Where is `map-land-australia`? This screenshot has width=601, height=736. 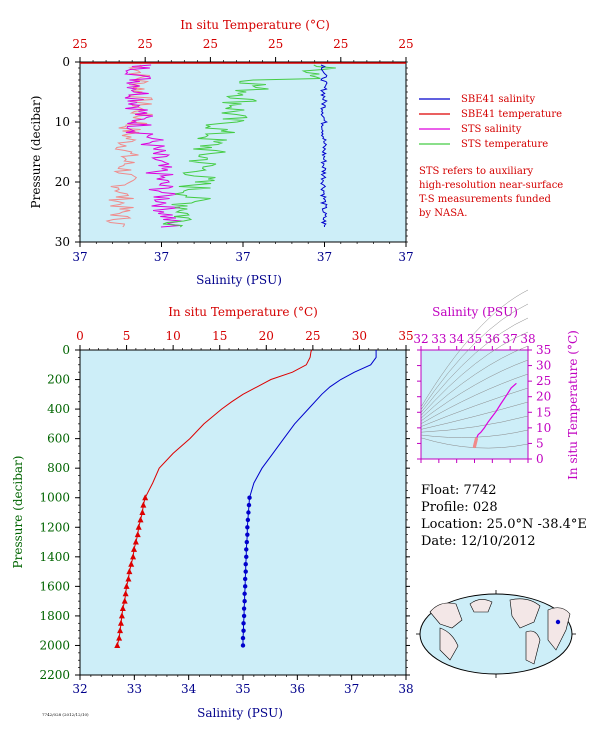 map-land-australia is located at coordinates (449, 644).